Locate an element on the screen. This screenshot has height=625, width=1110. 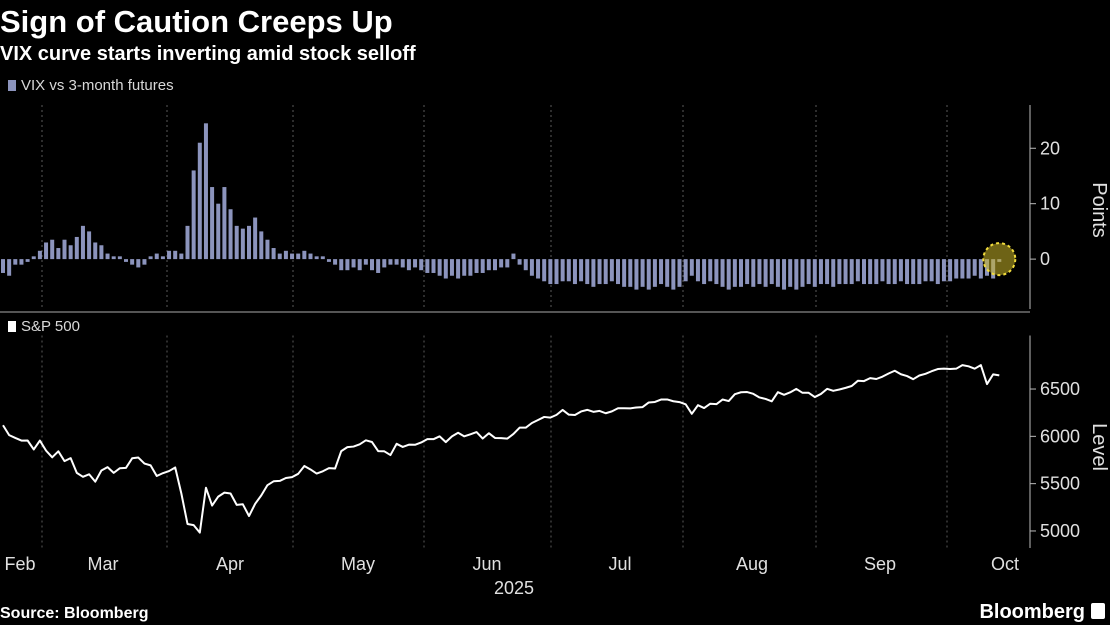
source: Source: Bloomberg is located at coordinates (74, 613).